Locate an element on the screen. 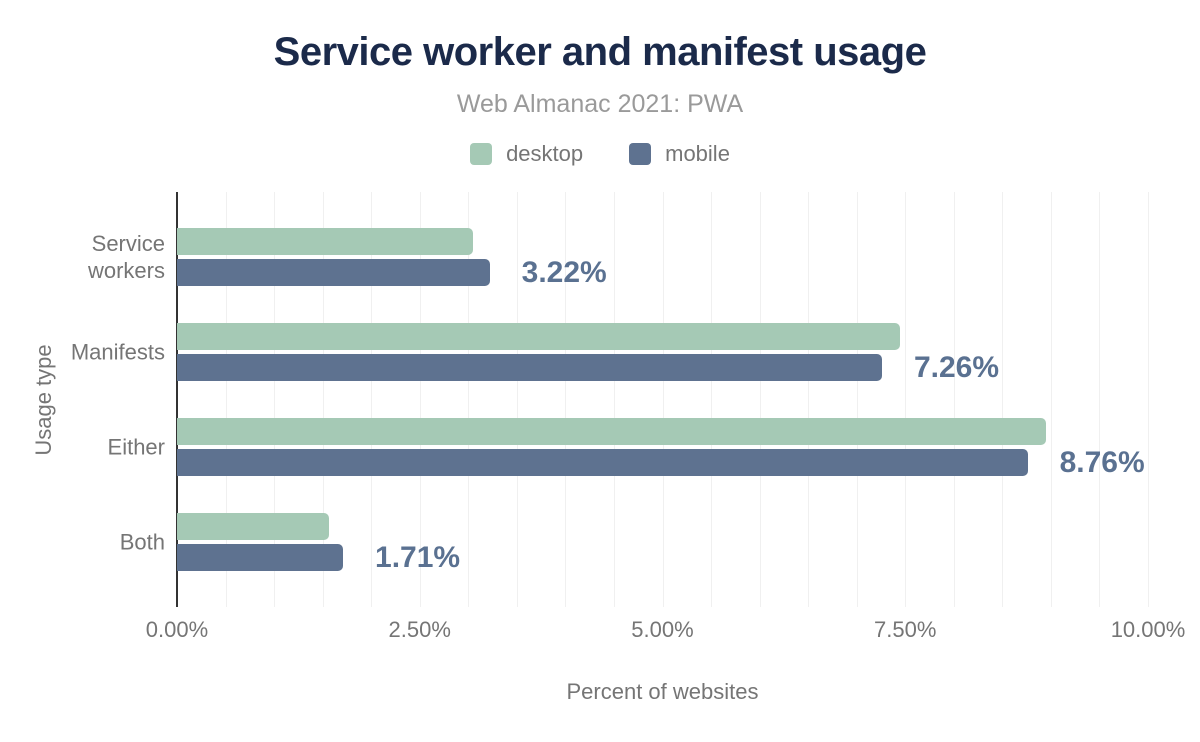 This screenshot has width=1200, height=742. legend-label-mobile: mobile is located at coordinates (697, 153).